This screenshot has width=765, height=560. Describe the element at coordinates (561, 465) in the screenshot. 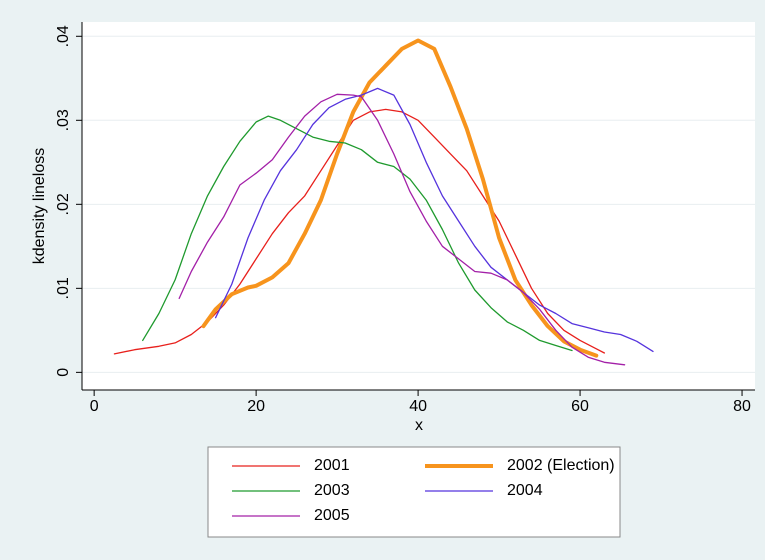

I see `legend-label: 2002 (Election)` at that location.